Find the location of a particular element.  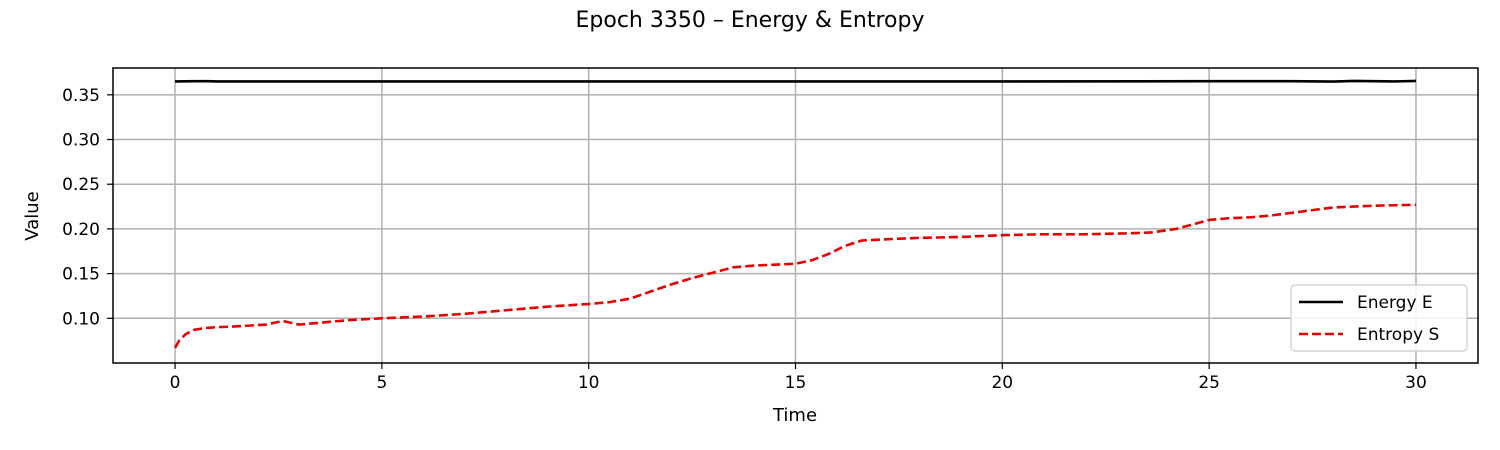

y-axis-label: Value is located at coordinates (32, 215).